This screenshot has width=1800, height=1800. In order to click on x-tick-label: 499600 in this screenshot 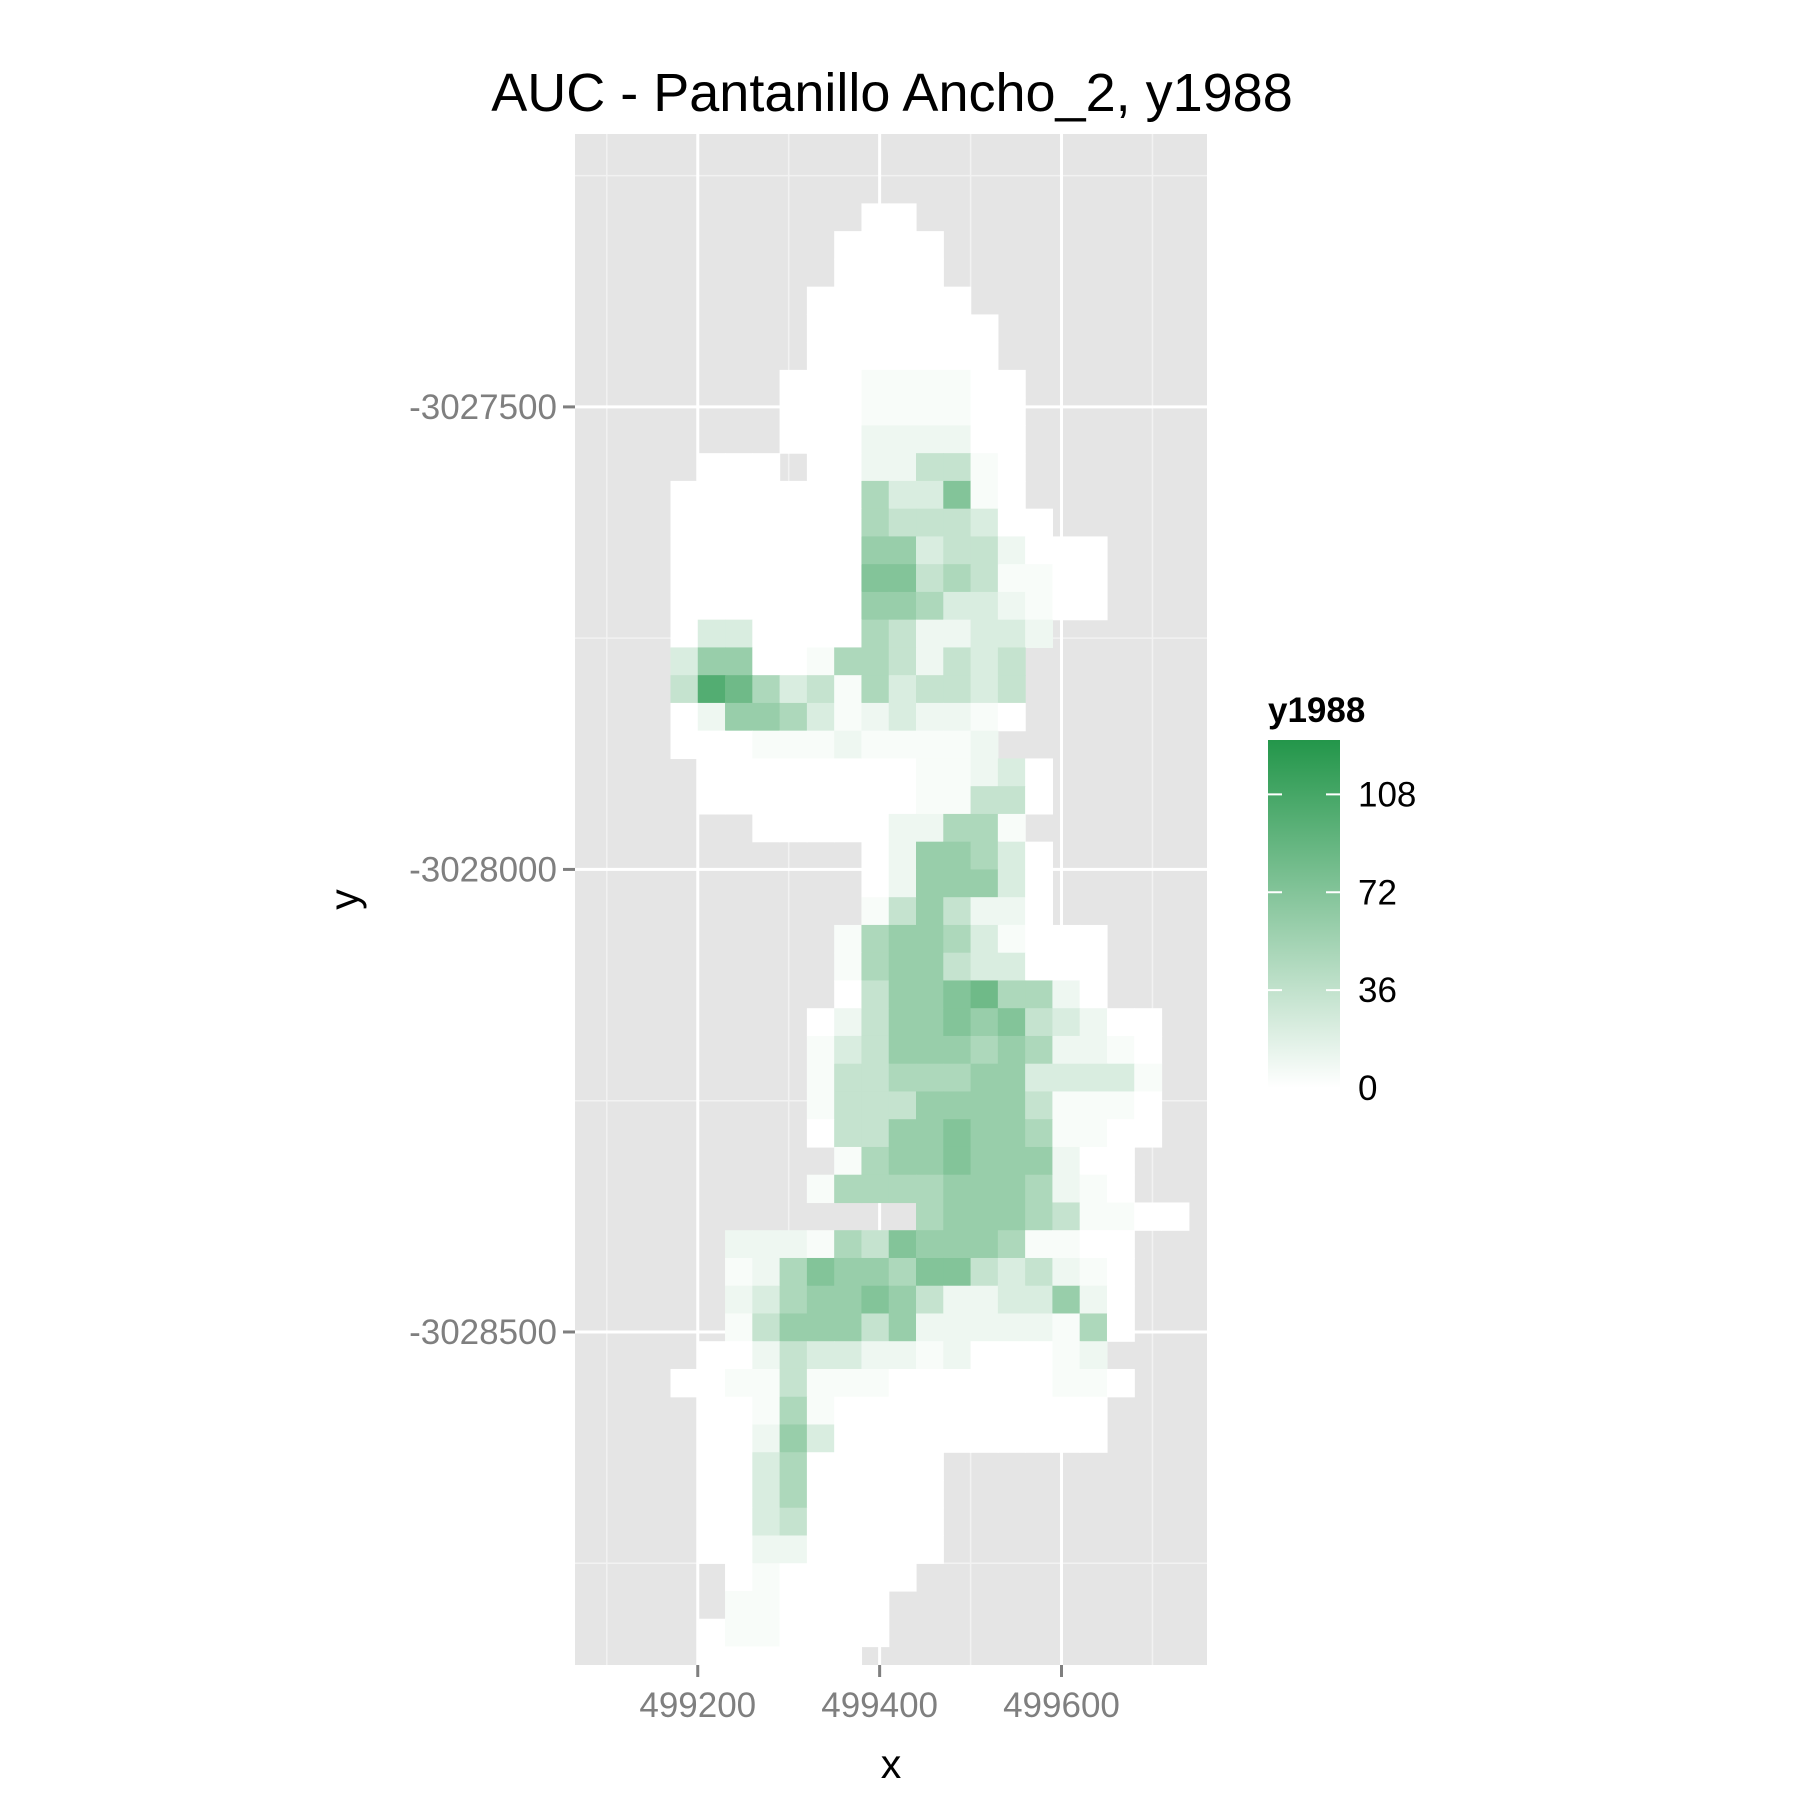, I will do `click(1061, 1705)`.